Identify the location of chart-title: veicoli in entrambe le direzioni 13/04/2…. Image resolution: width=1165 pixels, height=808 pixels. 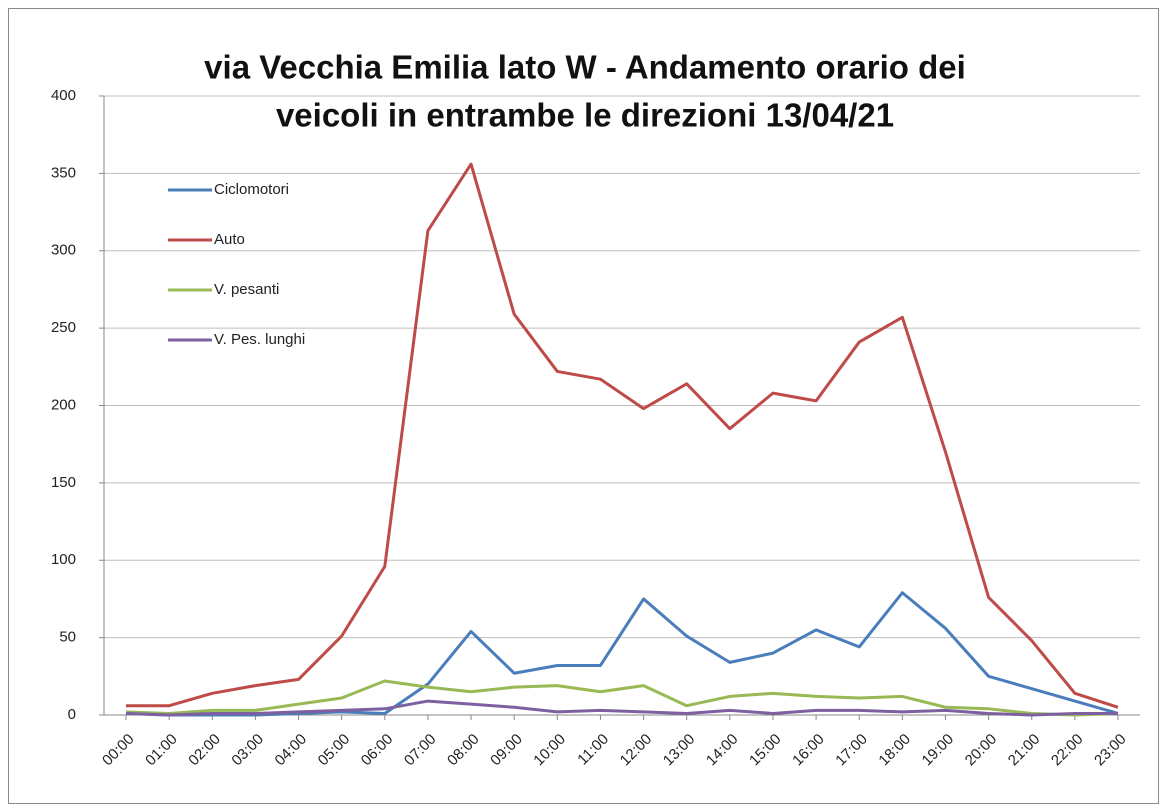
(585, 115).